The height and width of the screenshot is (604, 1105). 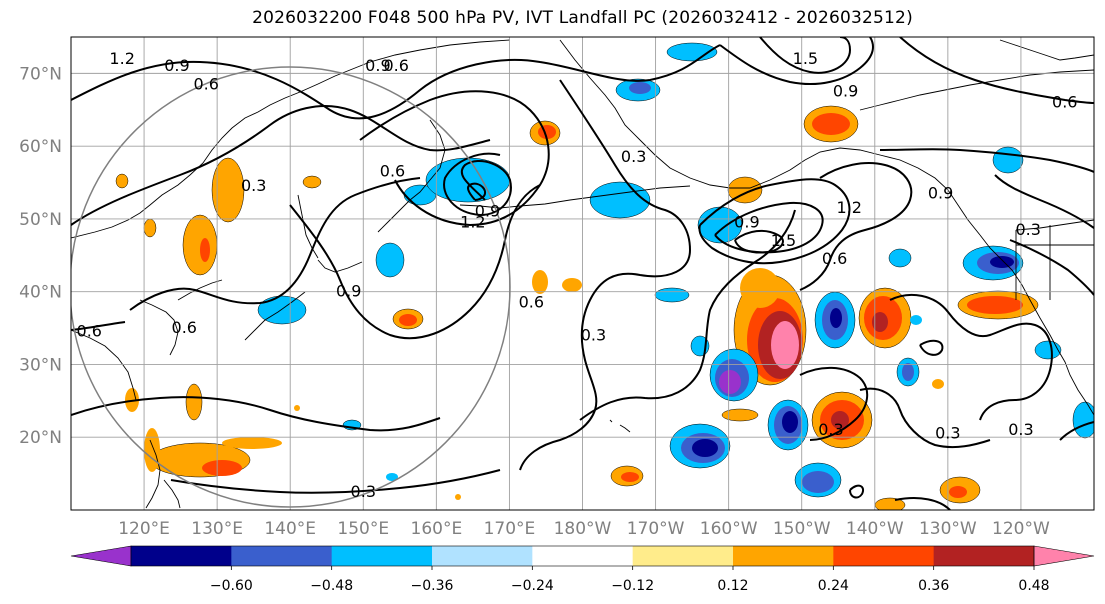 I want to click on colorbar-tick-label: −0.12, so click(x=632, y=586).